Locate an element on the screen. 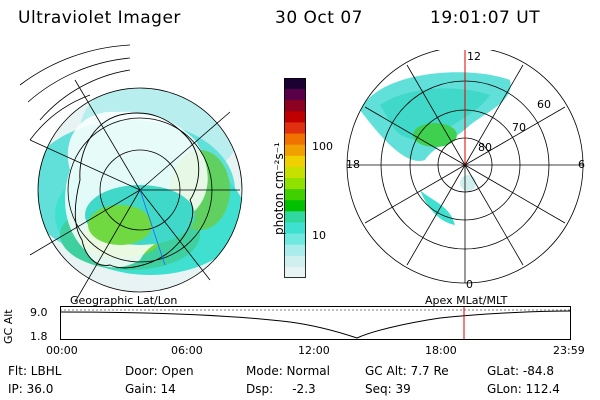 Image resolution: width=600 pixels, height=400 pixels. mlat-label-80: 80 is located at coordinates (485, 147).